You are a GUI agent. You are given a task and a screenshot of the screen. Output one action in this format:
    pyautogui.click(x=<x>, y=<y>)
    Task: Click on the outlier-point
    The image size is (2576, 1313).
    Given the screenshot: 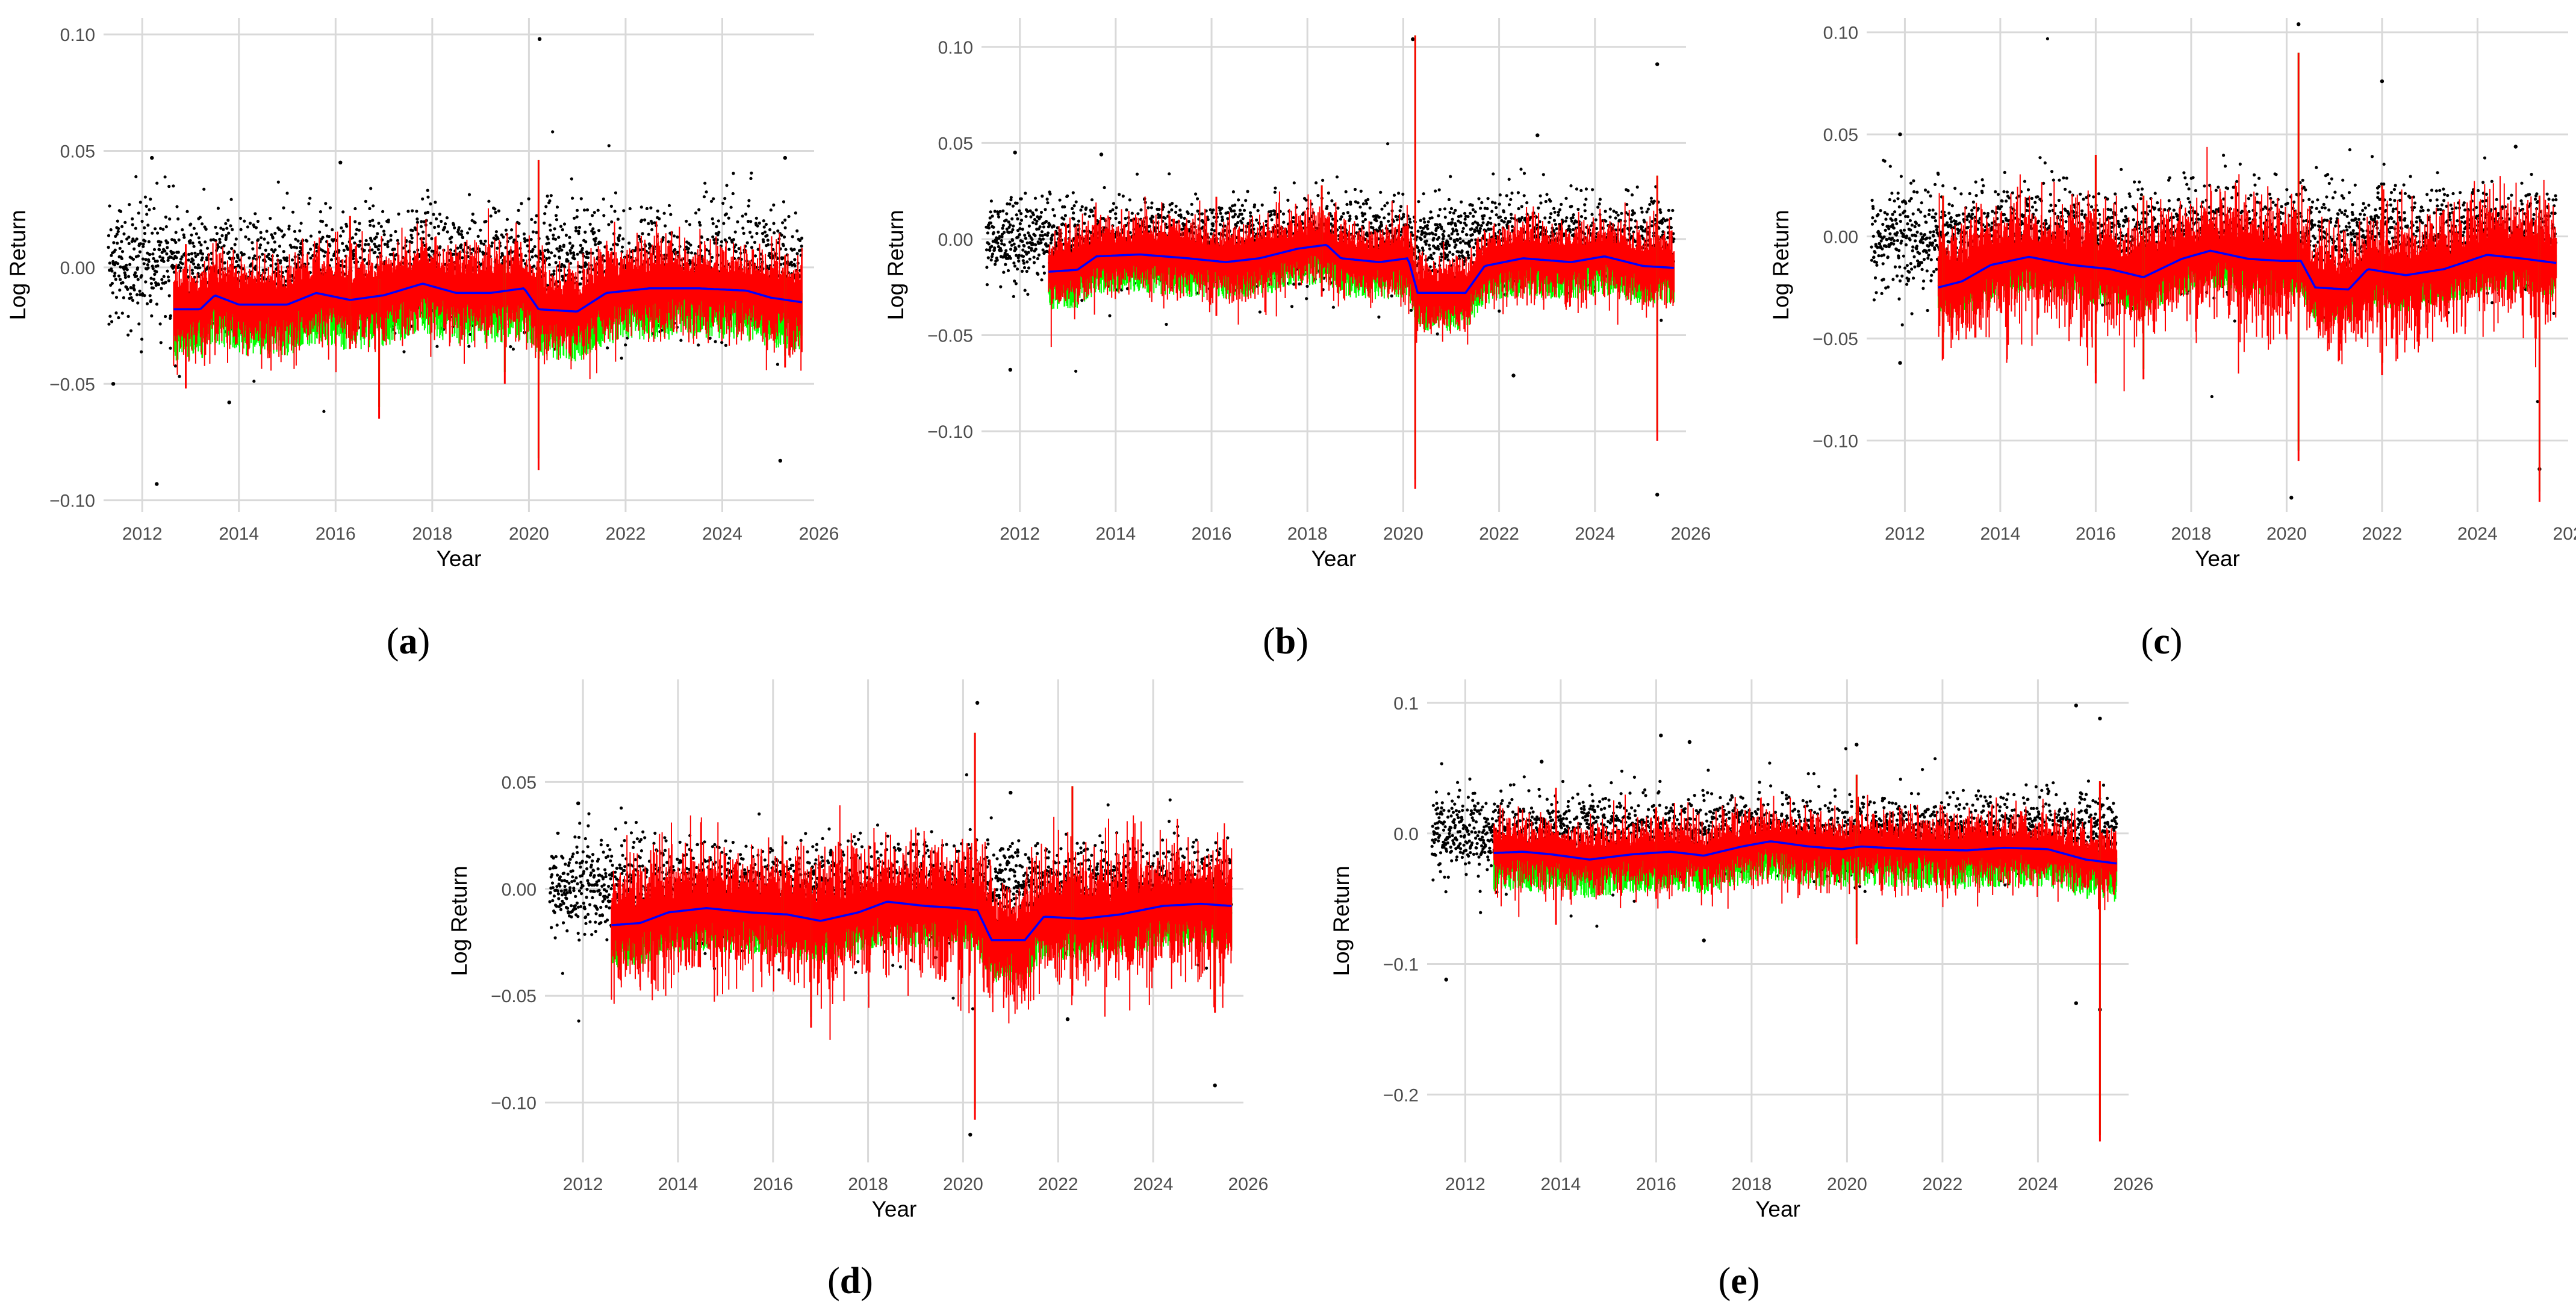 What is the action you would take?
    pyautogui.click(x=229, y=403)
    